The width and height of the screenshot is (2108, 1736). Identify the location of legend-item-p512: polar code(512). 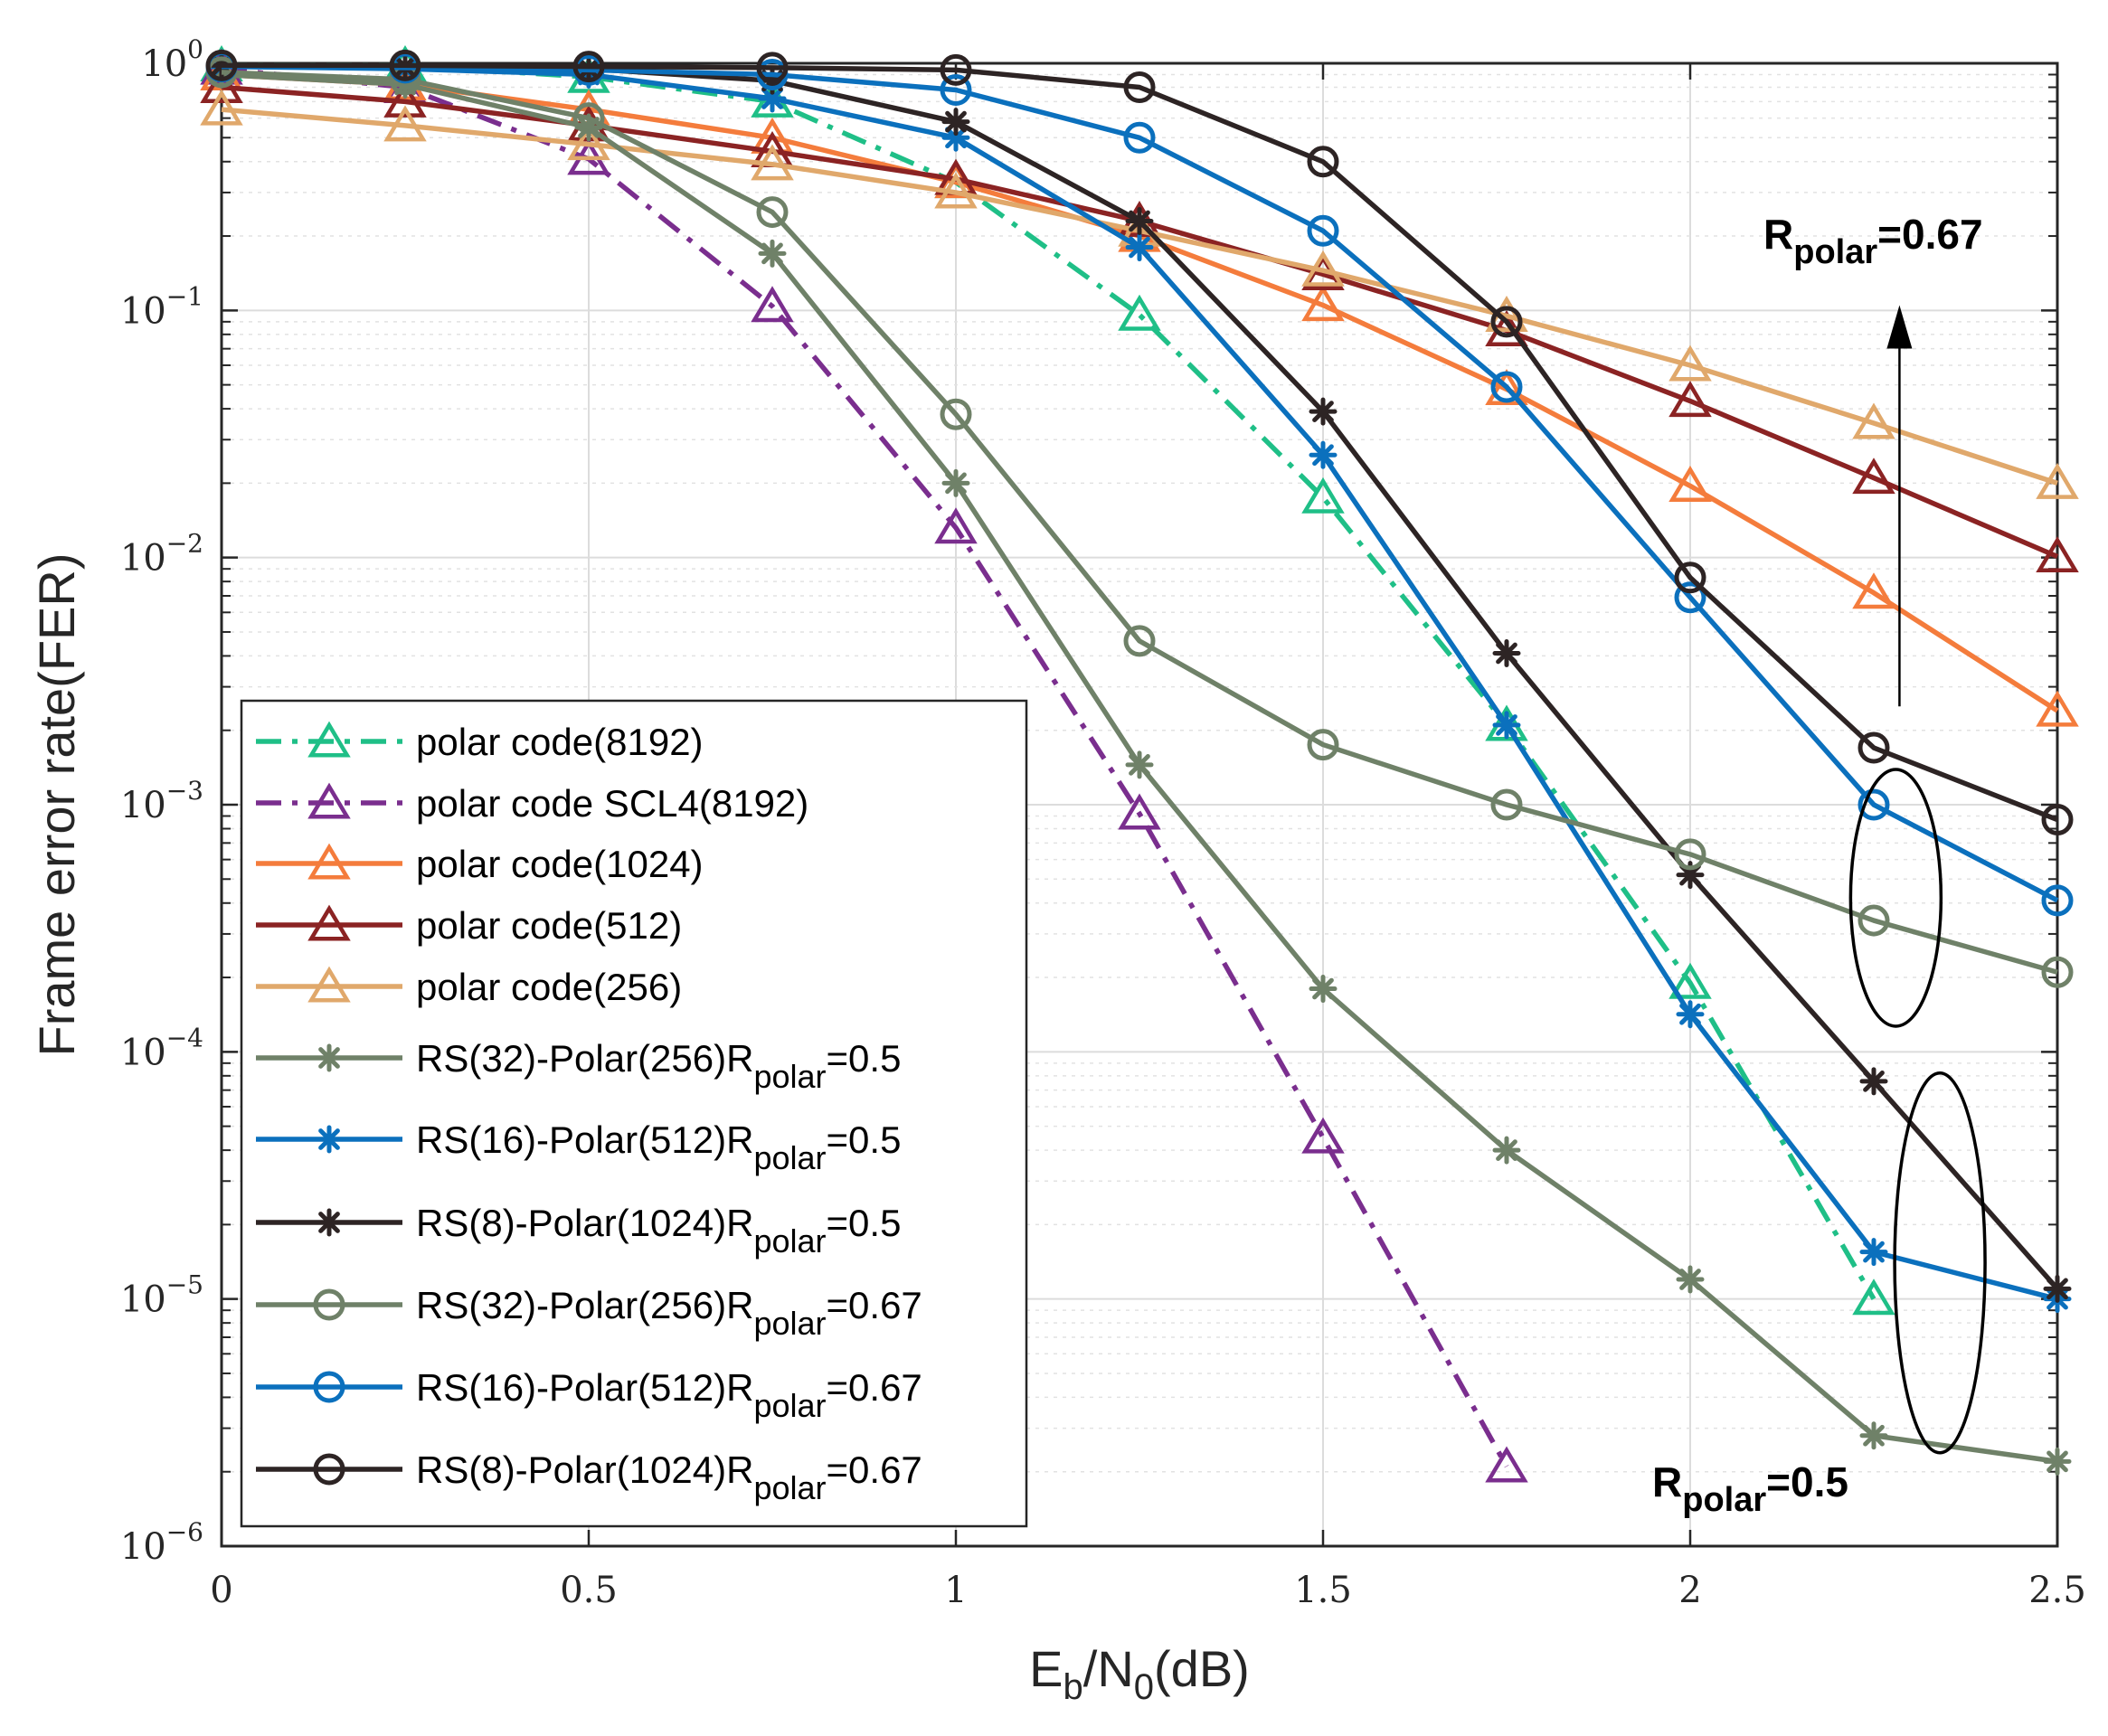
(469, 926).